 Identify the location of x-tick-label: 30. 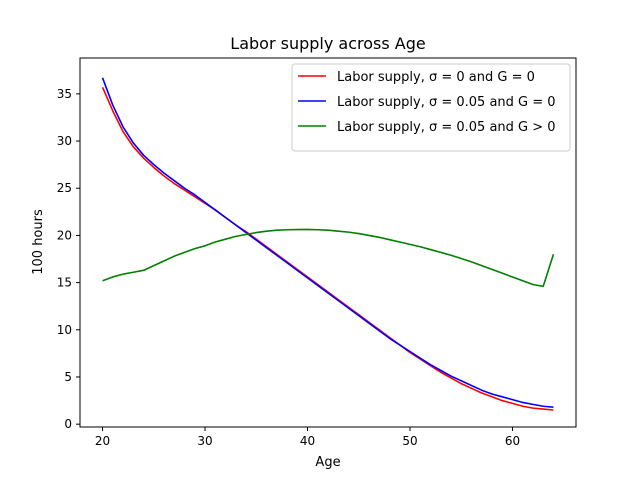
(204, 441).